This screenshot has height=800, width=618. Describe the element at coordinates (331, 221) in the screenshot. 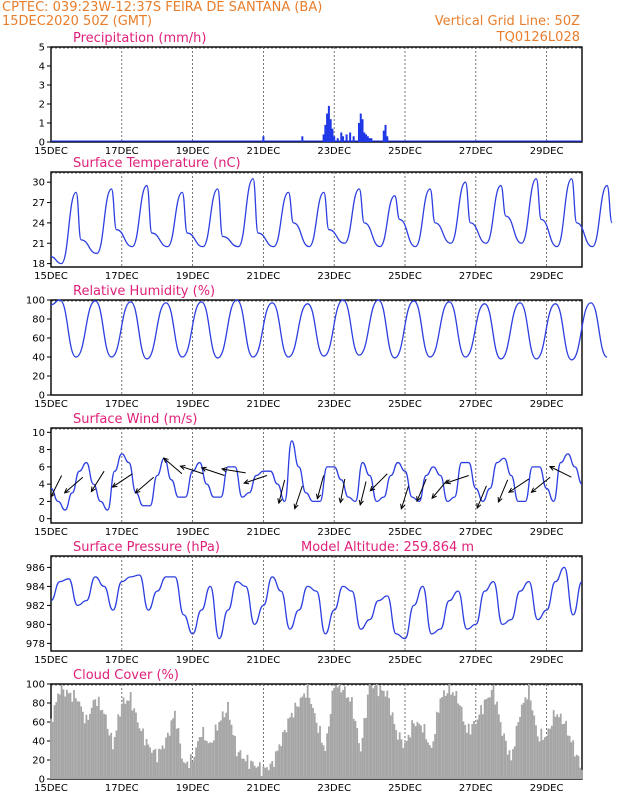

I see `temperature-series-line` at that location.